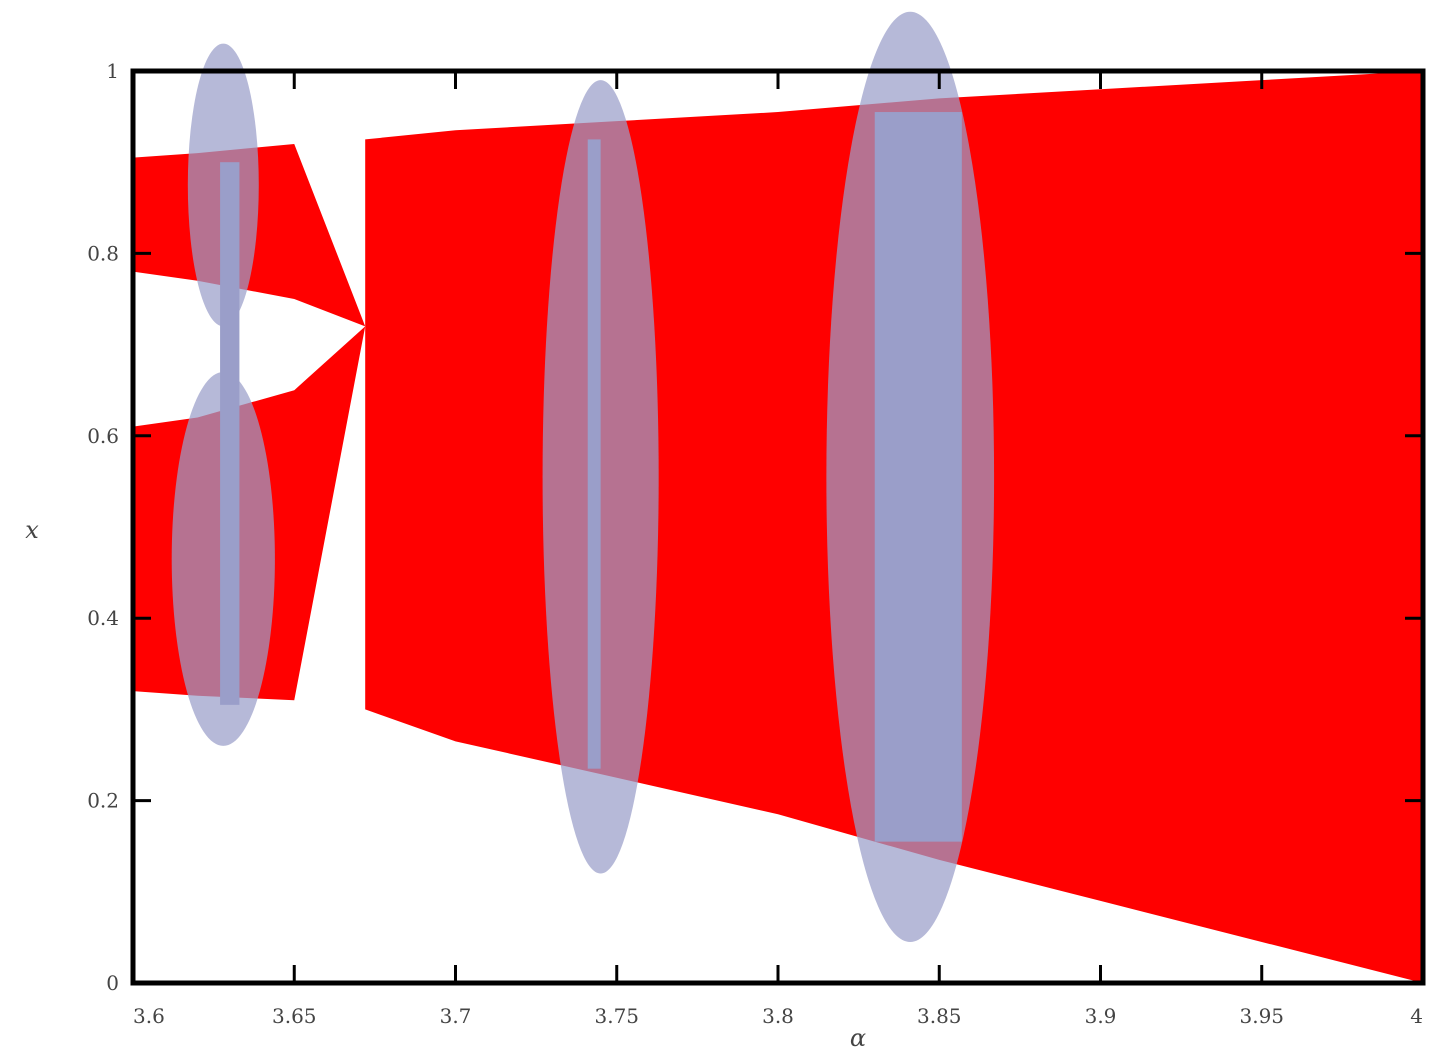 The width and height of the screenshot is (1437, 1052). Describe the element at coordinates (294, 1016) in the screenshot. I see `x-tick-label: 3.65` at that location.